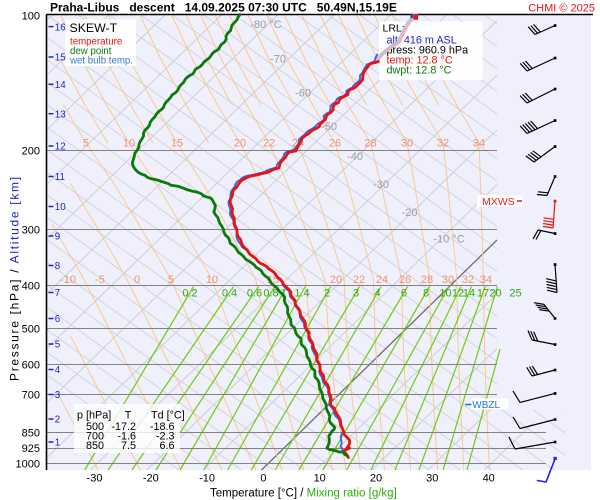 This screenshot has height=500, width=600. What do you see at coordinates (265, 25) in the screenshot?
I see `svg-text: -80 °C` at bounding box center [265, 25].